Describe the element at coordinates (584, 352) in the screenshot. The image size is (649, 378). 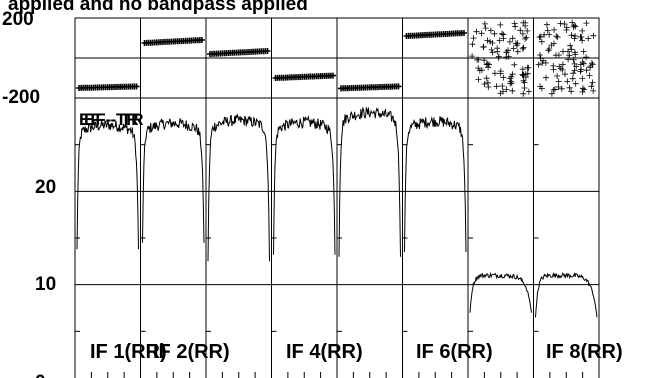
I see `panel-label: IF 8(RR)` at that location.